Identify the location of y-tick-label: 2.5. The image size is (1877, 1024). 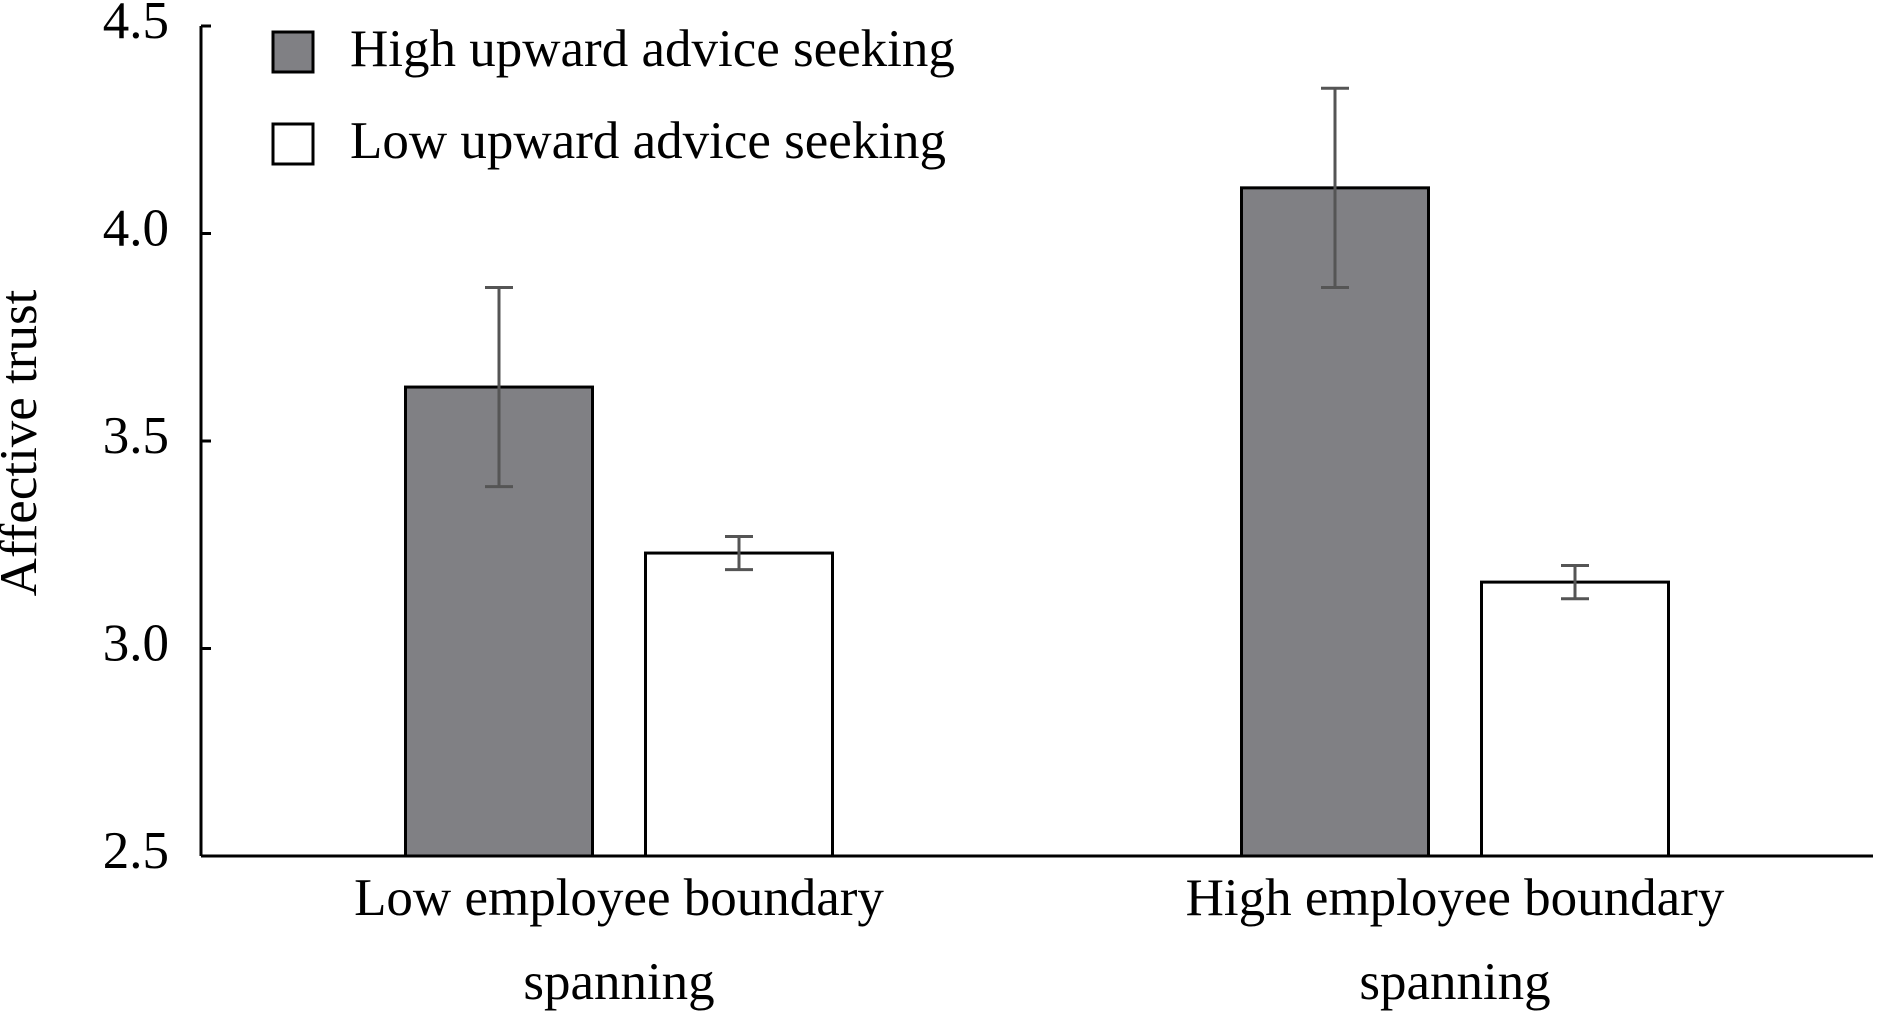
(136, 851).